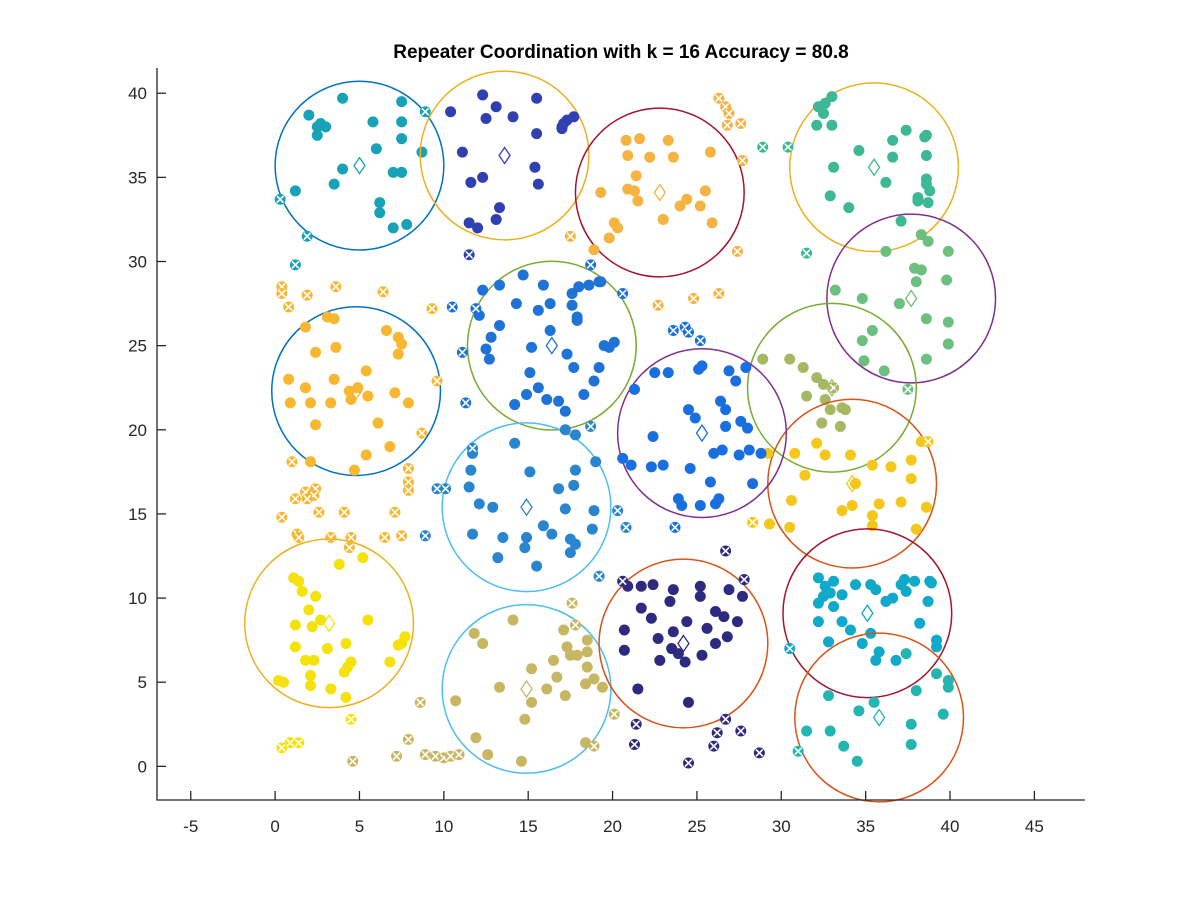  I want to click on x-tick-label: 20, so click(612, 826).